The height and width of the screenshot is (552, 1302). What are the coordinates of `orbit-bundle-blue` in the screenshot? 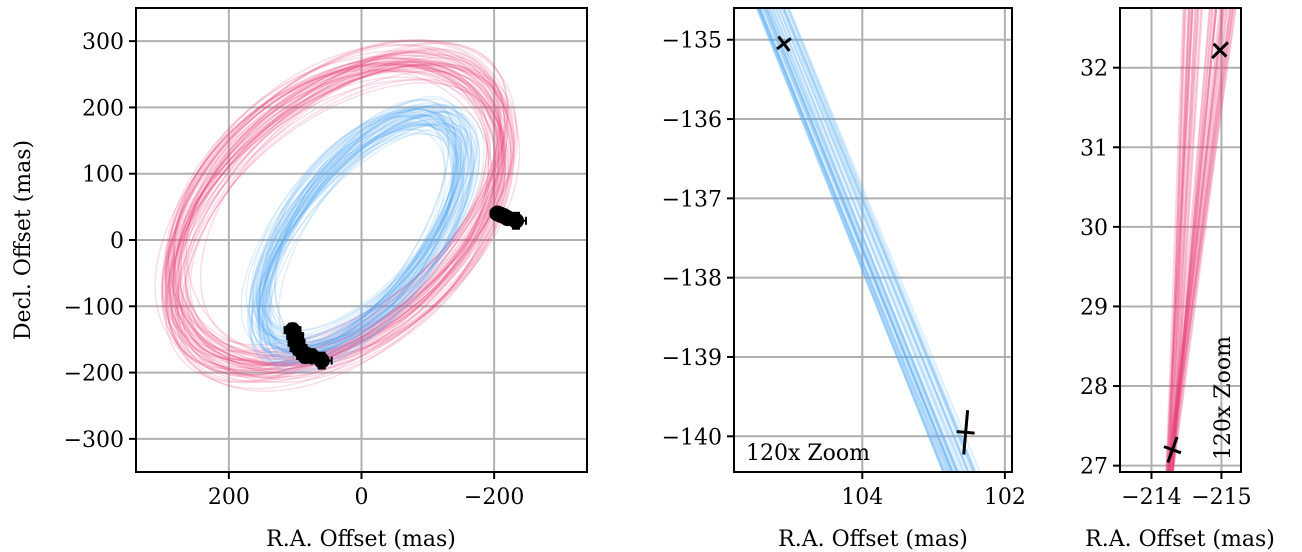 It's located at (363, 234).